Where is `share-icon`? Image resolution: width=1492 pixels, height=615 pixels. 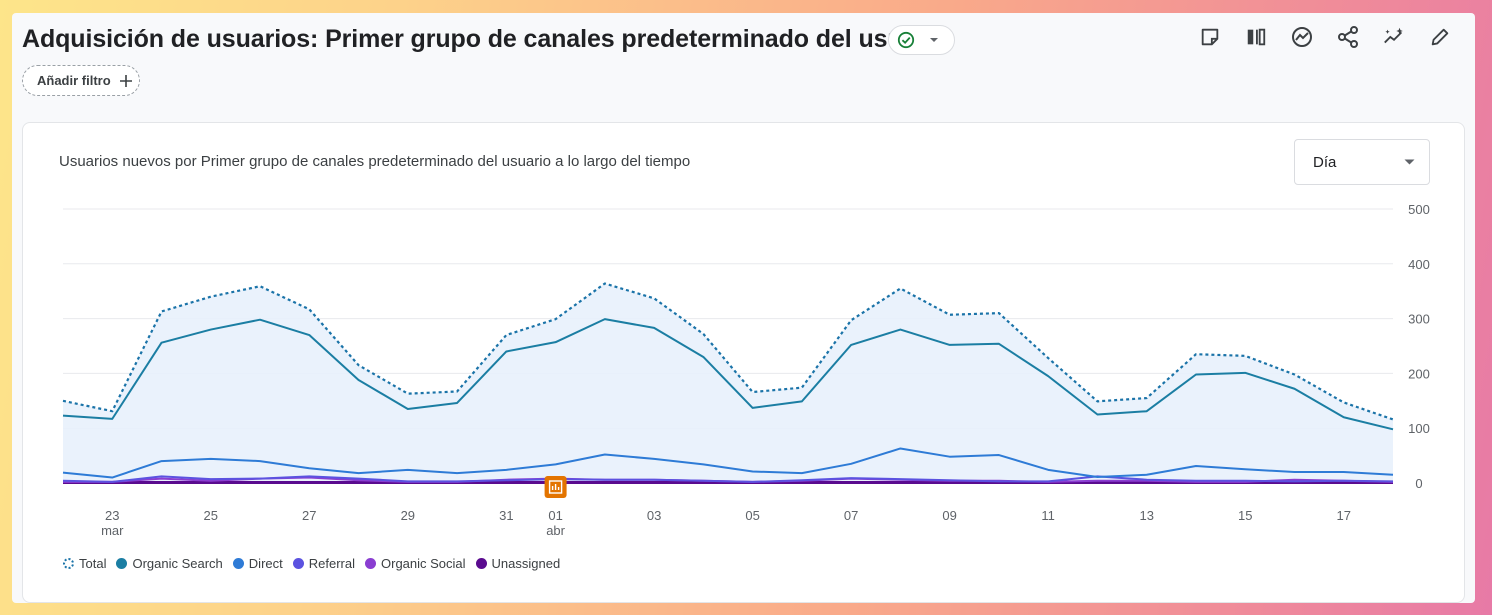
share-icon is located at coordinates (1348, 37).